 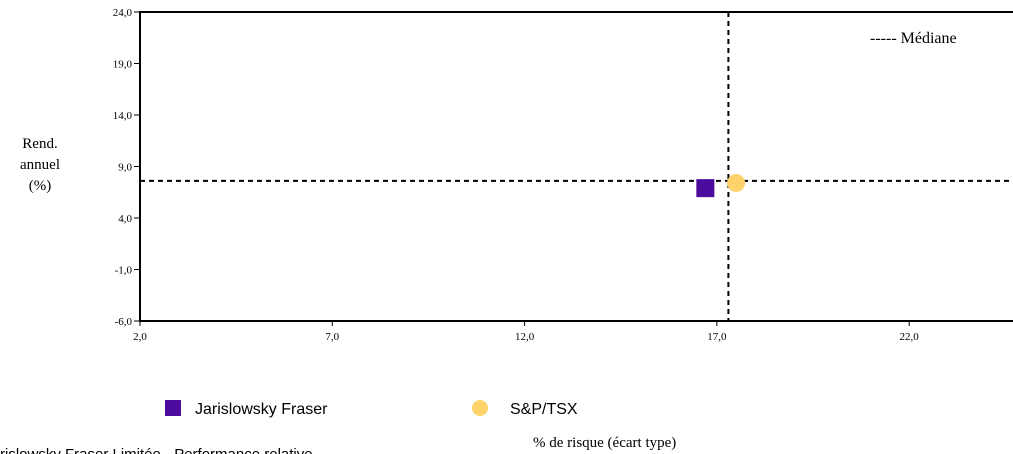 What do you see at coordinates (910, 337) in the screenshot?
I see `x-tick-label: 22,0` at bounding box center [910, 337].